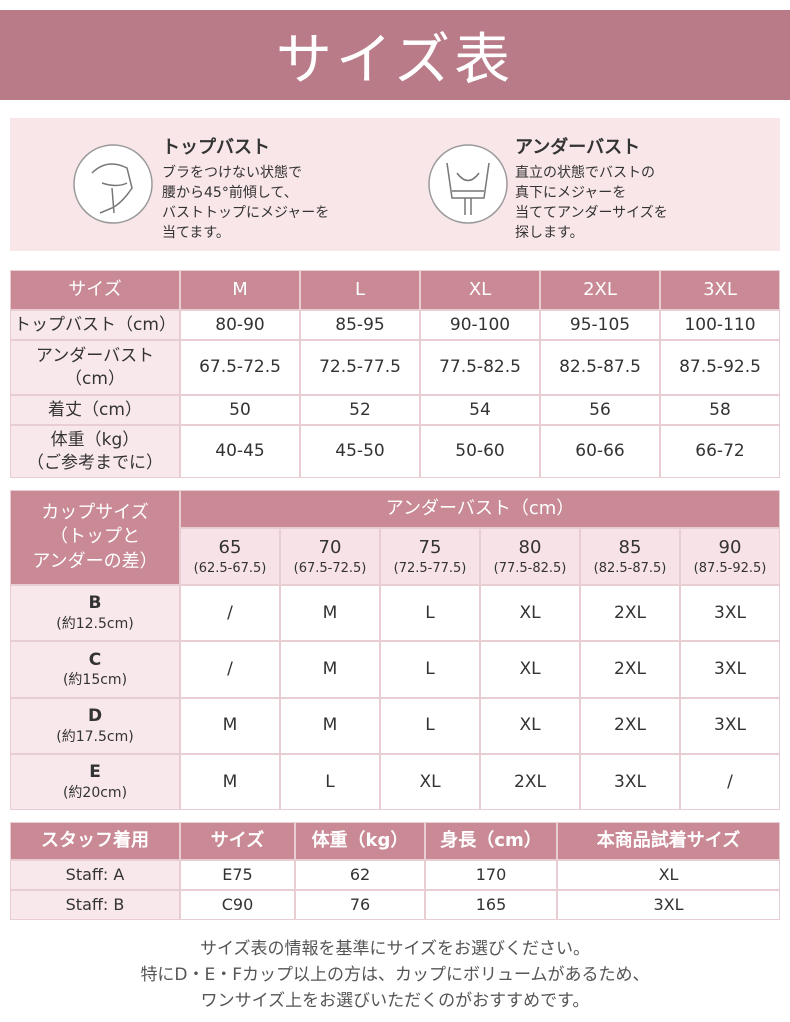 This screenshot has height=1022, width=790. Describe the element at coordinates (95, 462) in the screenshot. I see `text: （ご参考までに）` at that location.